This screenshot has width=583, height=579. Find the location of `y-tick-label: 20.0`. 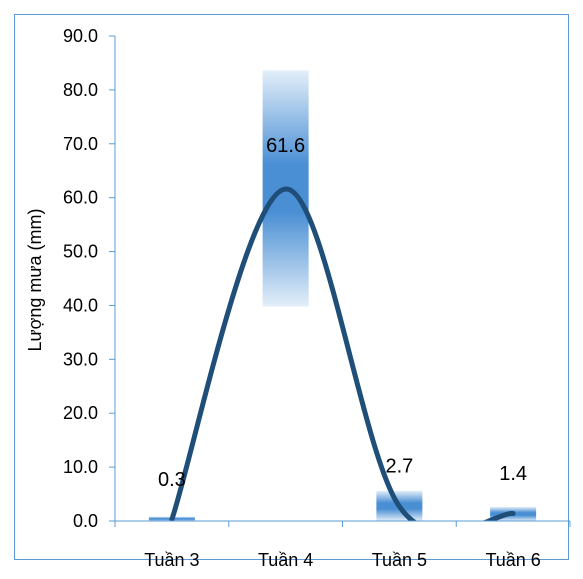

y-tick-label: 20.0 is located at coordinates (80, 413).